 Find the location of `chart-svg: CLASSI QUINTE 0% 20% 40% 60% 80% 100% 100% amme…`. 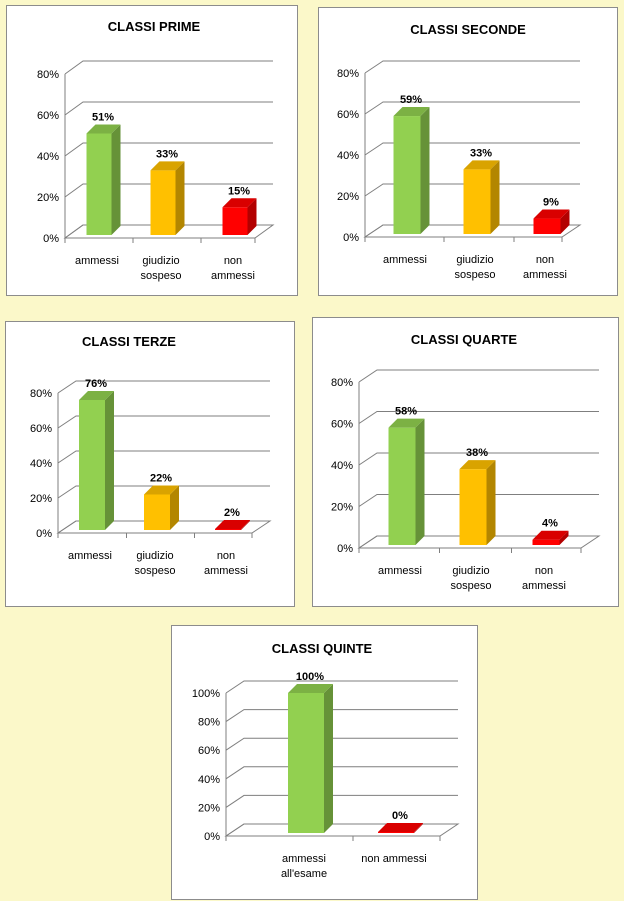

chart-svg: CLASSI QUINTE 0% 20% 40% 60% 80% 100% 100% amme… is located at coordinates (326, 760).